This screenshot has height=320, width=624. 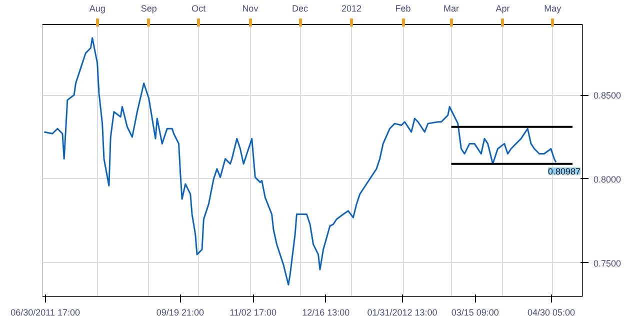 What do you see at coordinates (352, 9) in the screenshot?
I see `x2-tick-label: 2012` at bounding box center [352, 9].